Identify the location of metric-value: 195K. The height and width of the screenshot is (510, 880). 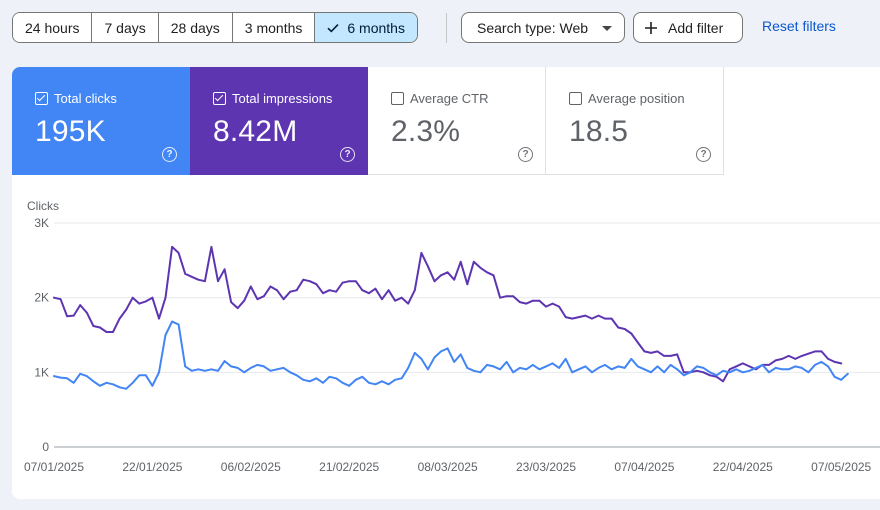
(70, 131).